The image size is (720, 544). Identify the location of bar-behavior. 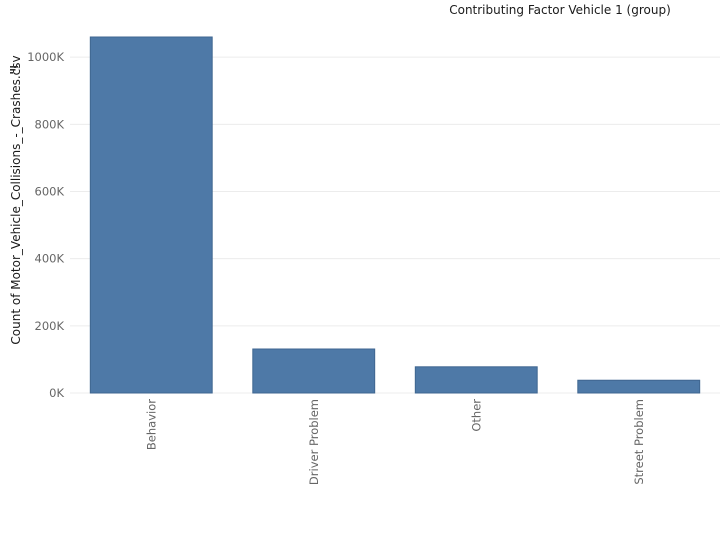
(151, 215).